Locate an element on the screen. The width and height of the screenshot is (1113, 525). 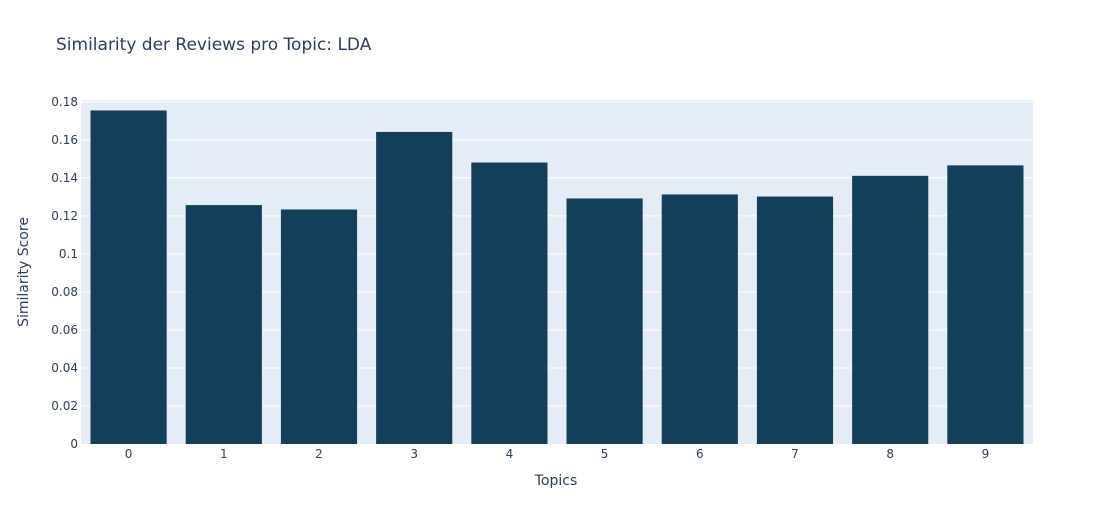
x-tick-label: 2 is located at coordinates (319, 454).